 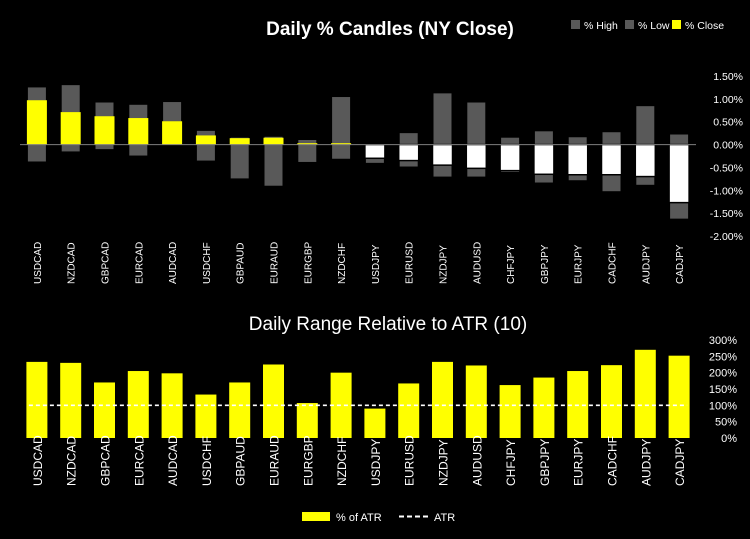 I want to click on atr-legend: % of ATR ATR, so click(x=378, y=518).